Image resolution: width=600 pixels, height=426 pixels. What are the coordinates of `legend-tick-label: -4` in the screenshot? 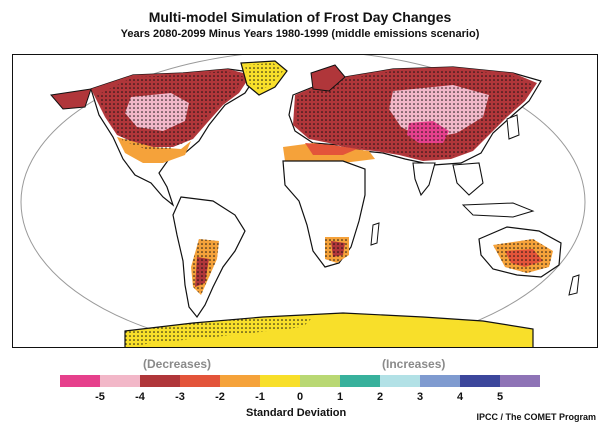 It's located at (140, 397).